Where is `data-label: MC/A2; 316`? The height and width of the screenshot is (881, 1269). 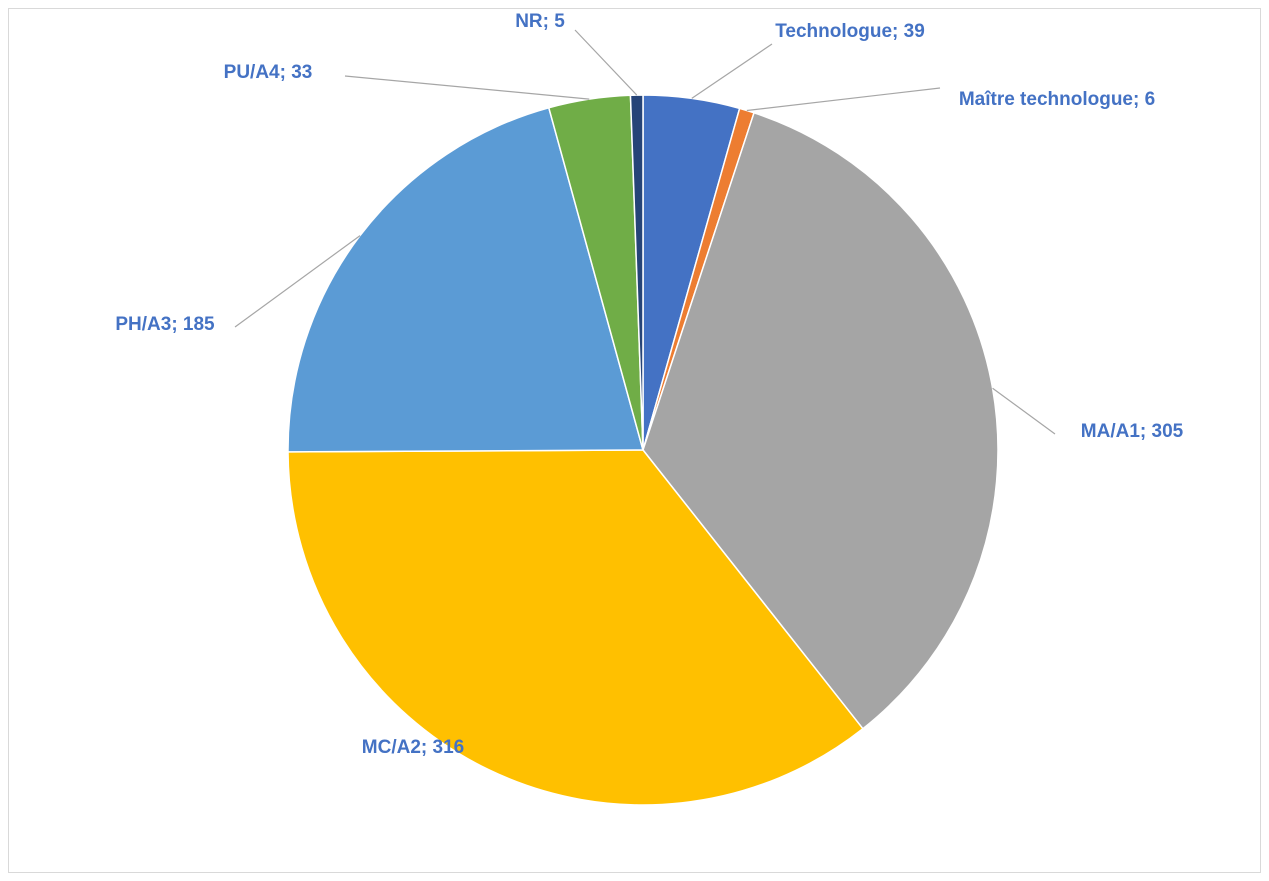
data-label: MC/A2; 316 is located at coordinates (413, 747).